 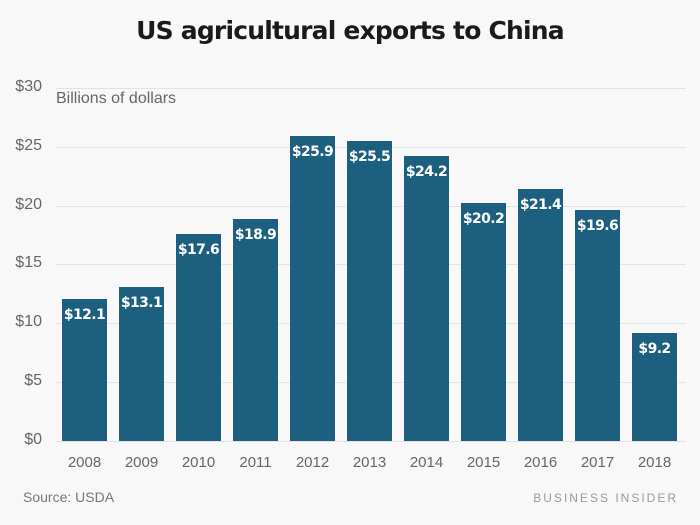 I want to click on bar-value-label: $13.1, so click(x=141, y=303).